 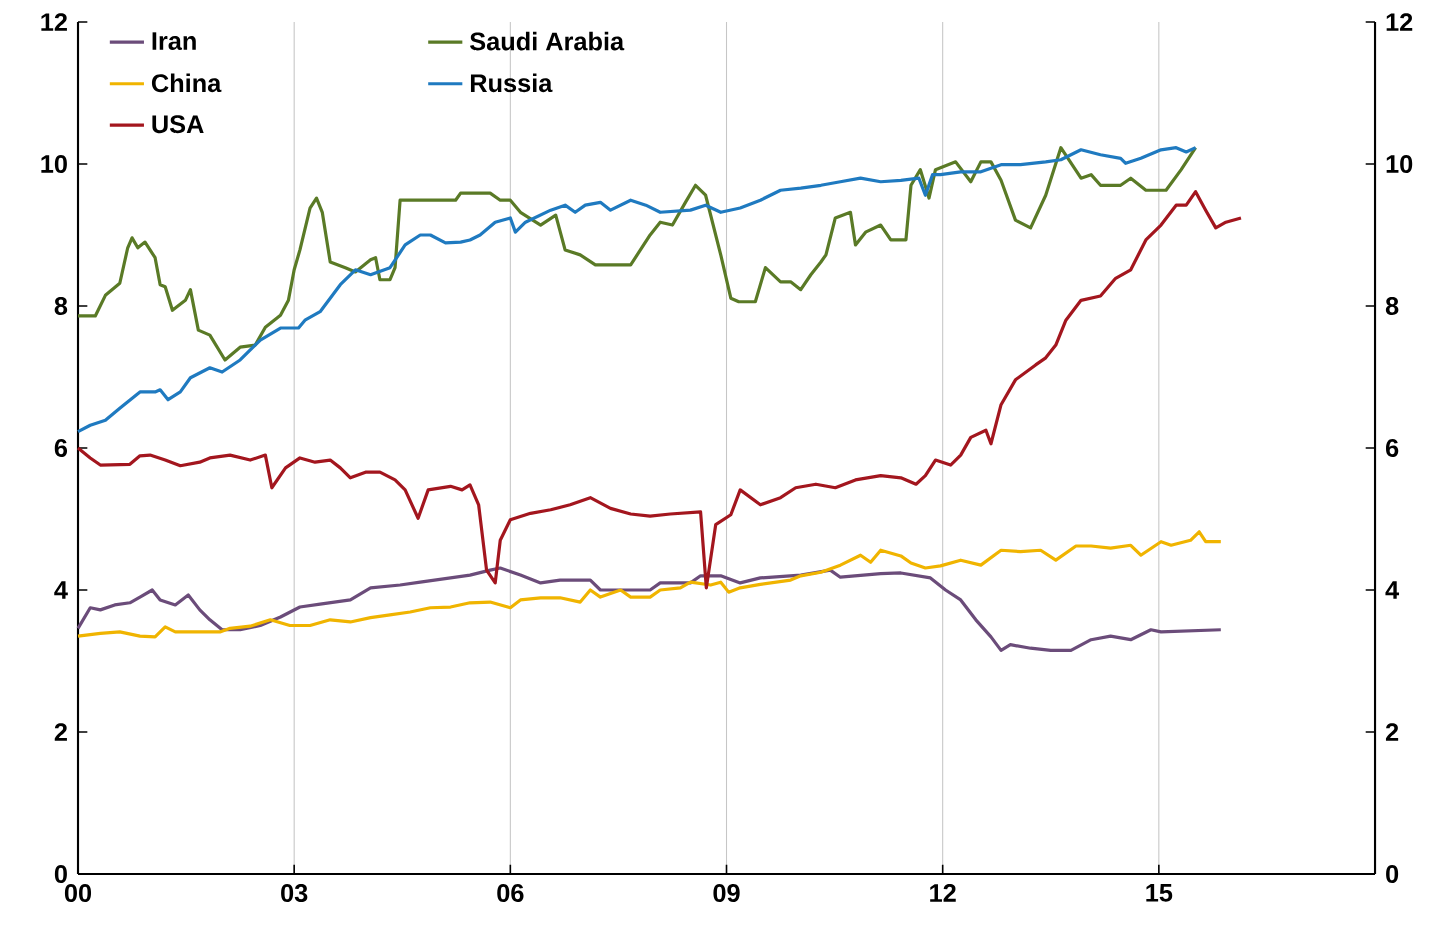 What do you see at coordinates (943, 893) in the screenshot?
I see `x-tick-label: 12` at bounding box center [943, 893].